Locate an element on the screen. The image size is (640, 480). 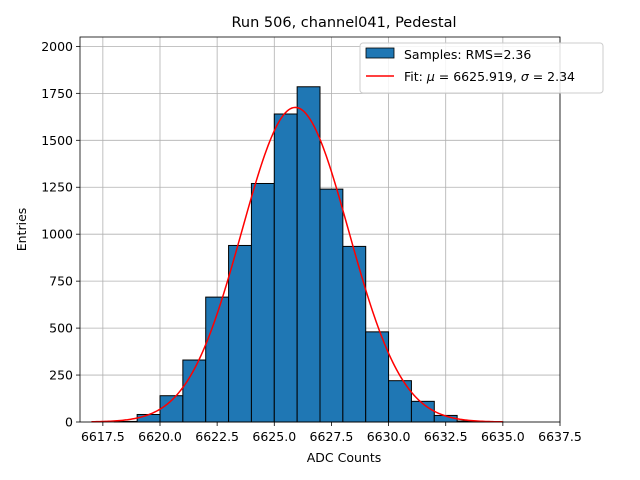
legend-fit-label: Fit: μ = 6625.919, σ = 2.34 is located at coordinates (489, 76).